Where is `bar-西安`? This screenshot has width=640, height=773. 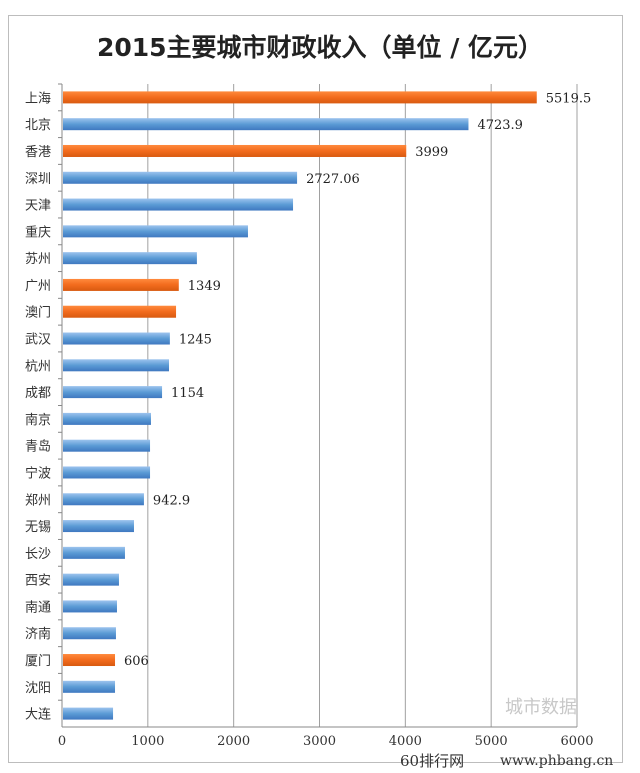
bar-西安 is located at coordinates (91, 579).